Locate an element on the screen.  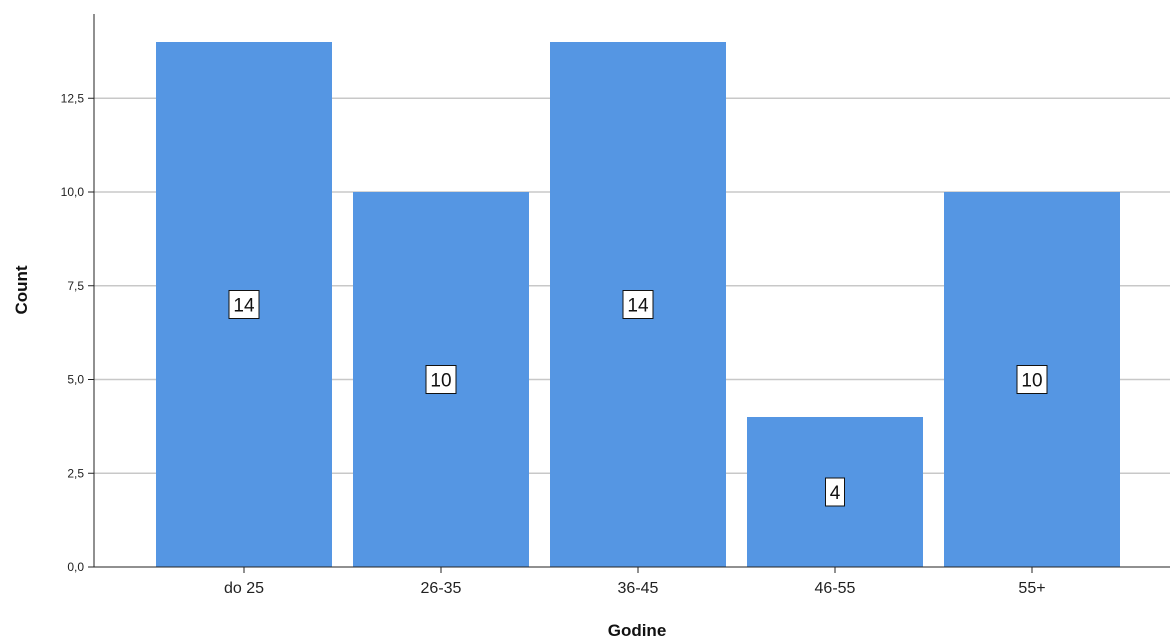
y-tick-label: 7,5 is located at coordinates (75, 286).